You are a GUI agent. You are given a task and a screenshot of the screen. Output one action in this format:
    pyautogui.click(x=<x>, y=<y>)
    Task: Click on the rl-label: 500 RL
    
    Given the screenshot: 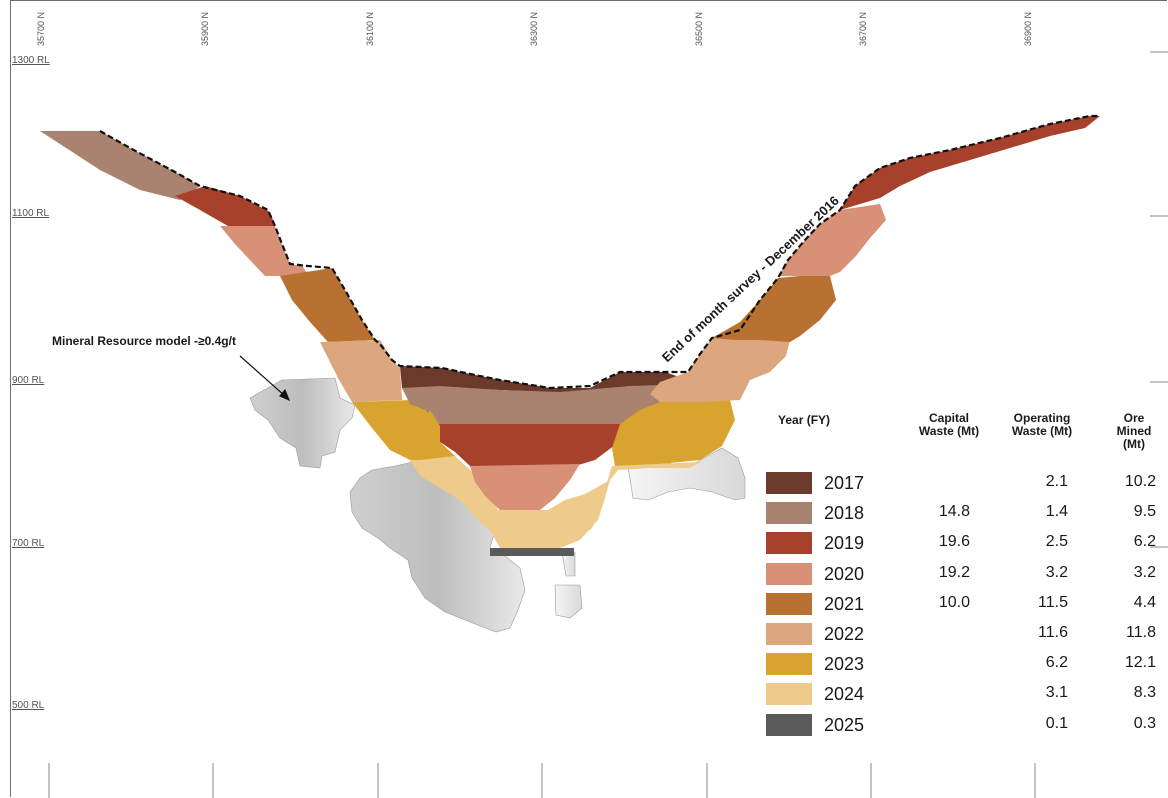 What is the action you would take?
    pyautogui.click(x=28, y=705)
    